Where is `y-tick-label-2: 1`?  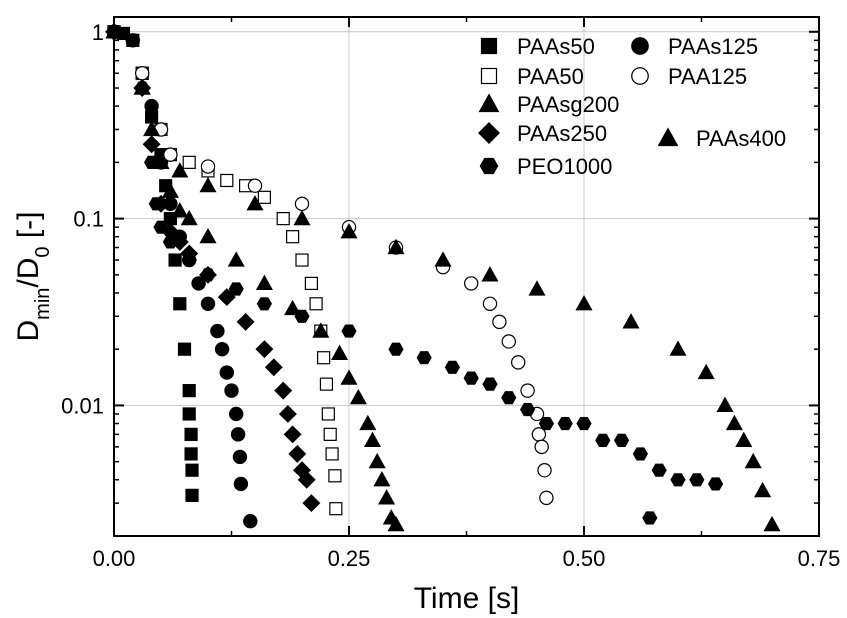 y-tick-label-2: 1 is located at coordinates (98, 32).